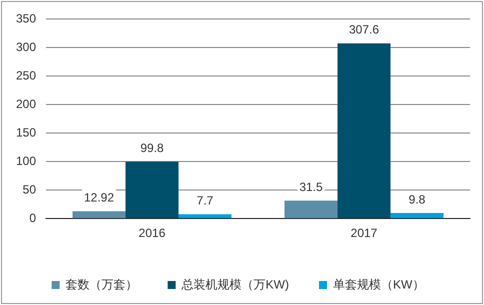 The image size is (484, 305). I want to click on y-tick-label: 350, so click(26, 19).